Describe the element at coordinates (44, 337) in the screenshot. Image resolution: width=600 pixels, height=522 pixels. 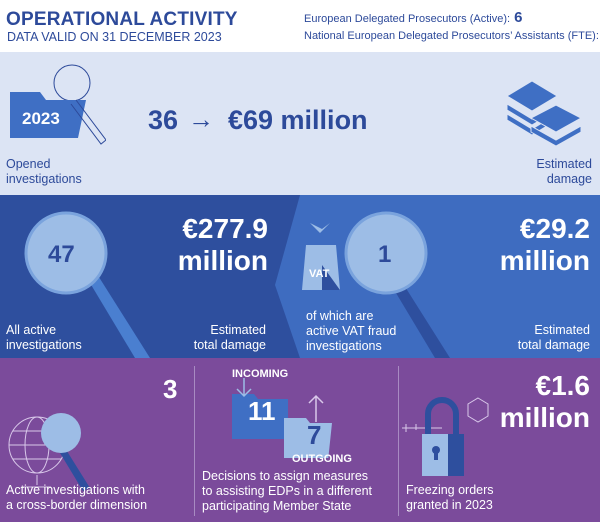
I see `active-label: All active investigations` at that location.